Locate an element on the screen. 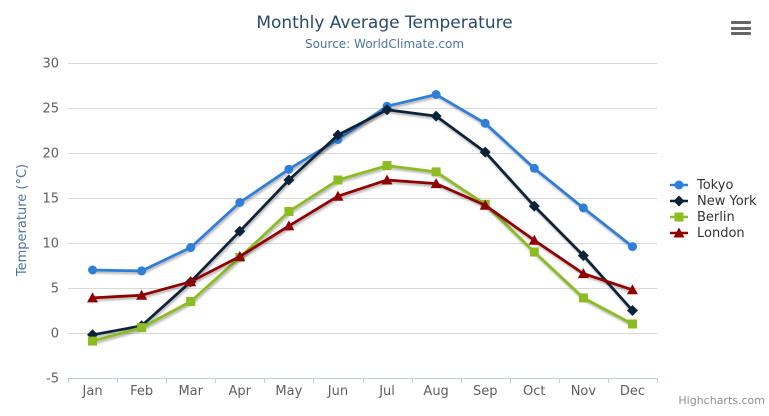  x-axis-label: Apr is located at coordinates (240, 391).